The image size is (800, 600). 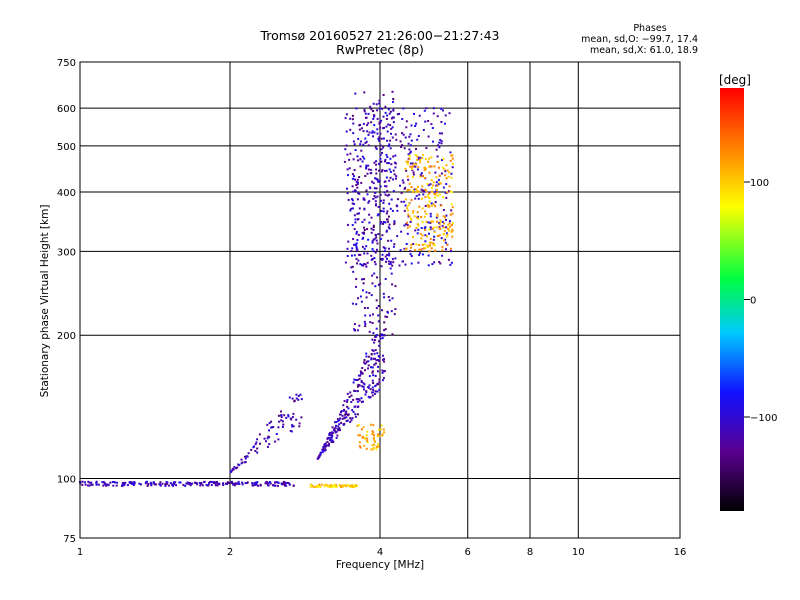 What do you see at coordinates (753, 301) in the screenshot?
I see `colorbar-tick-label: 0` at bounding box center [753, 301].